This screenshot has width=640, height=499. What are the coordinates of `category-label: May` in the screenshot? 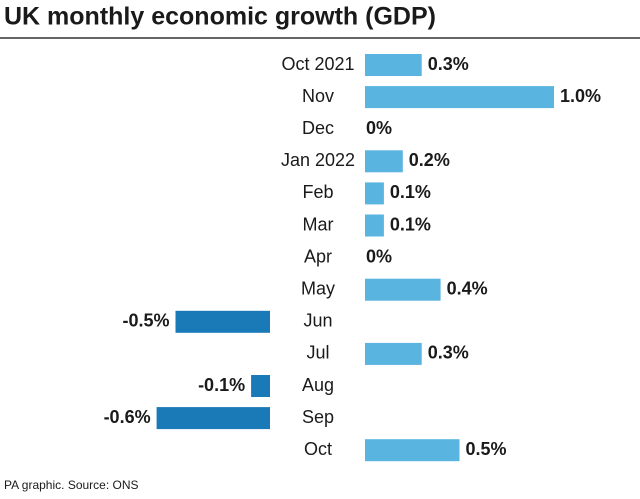 It's located at (318, 288).